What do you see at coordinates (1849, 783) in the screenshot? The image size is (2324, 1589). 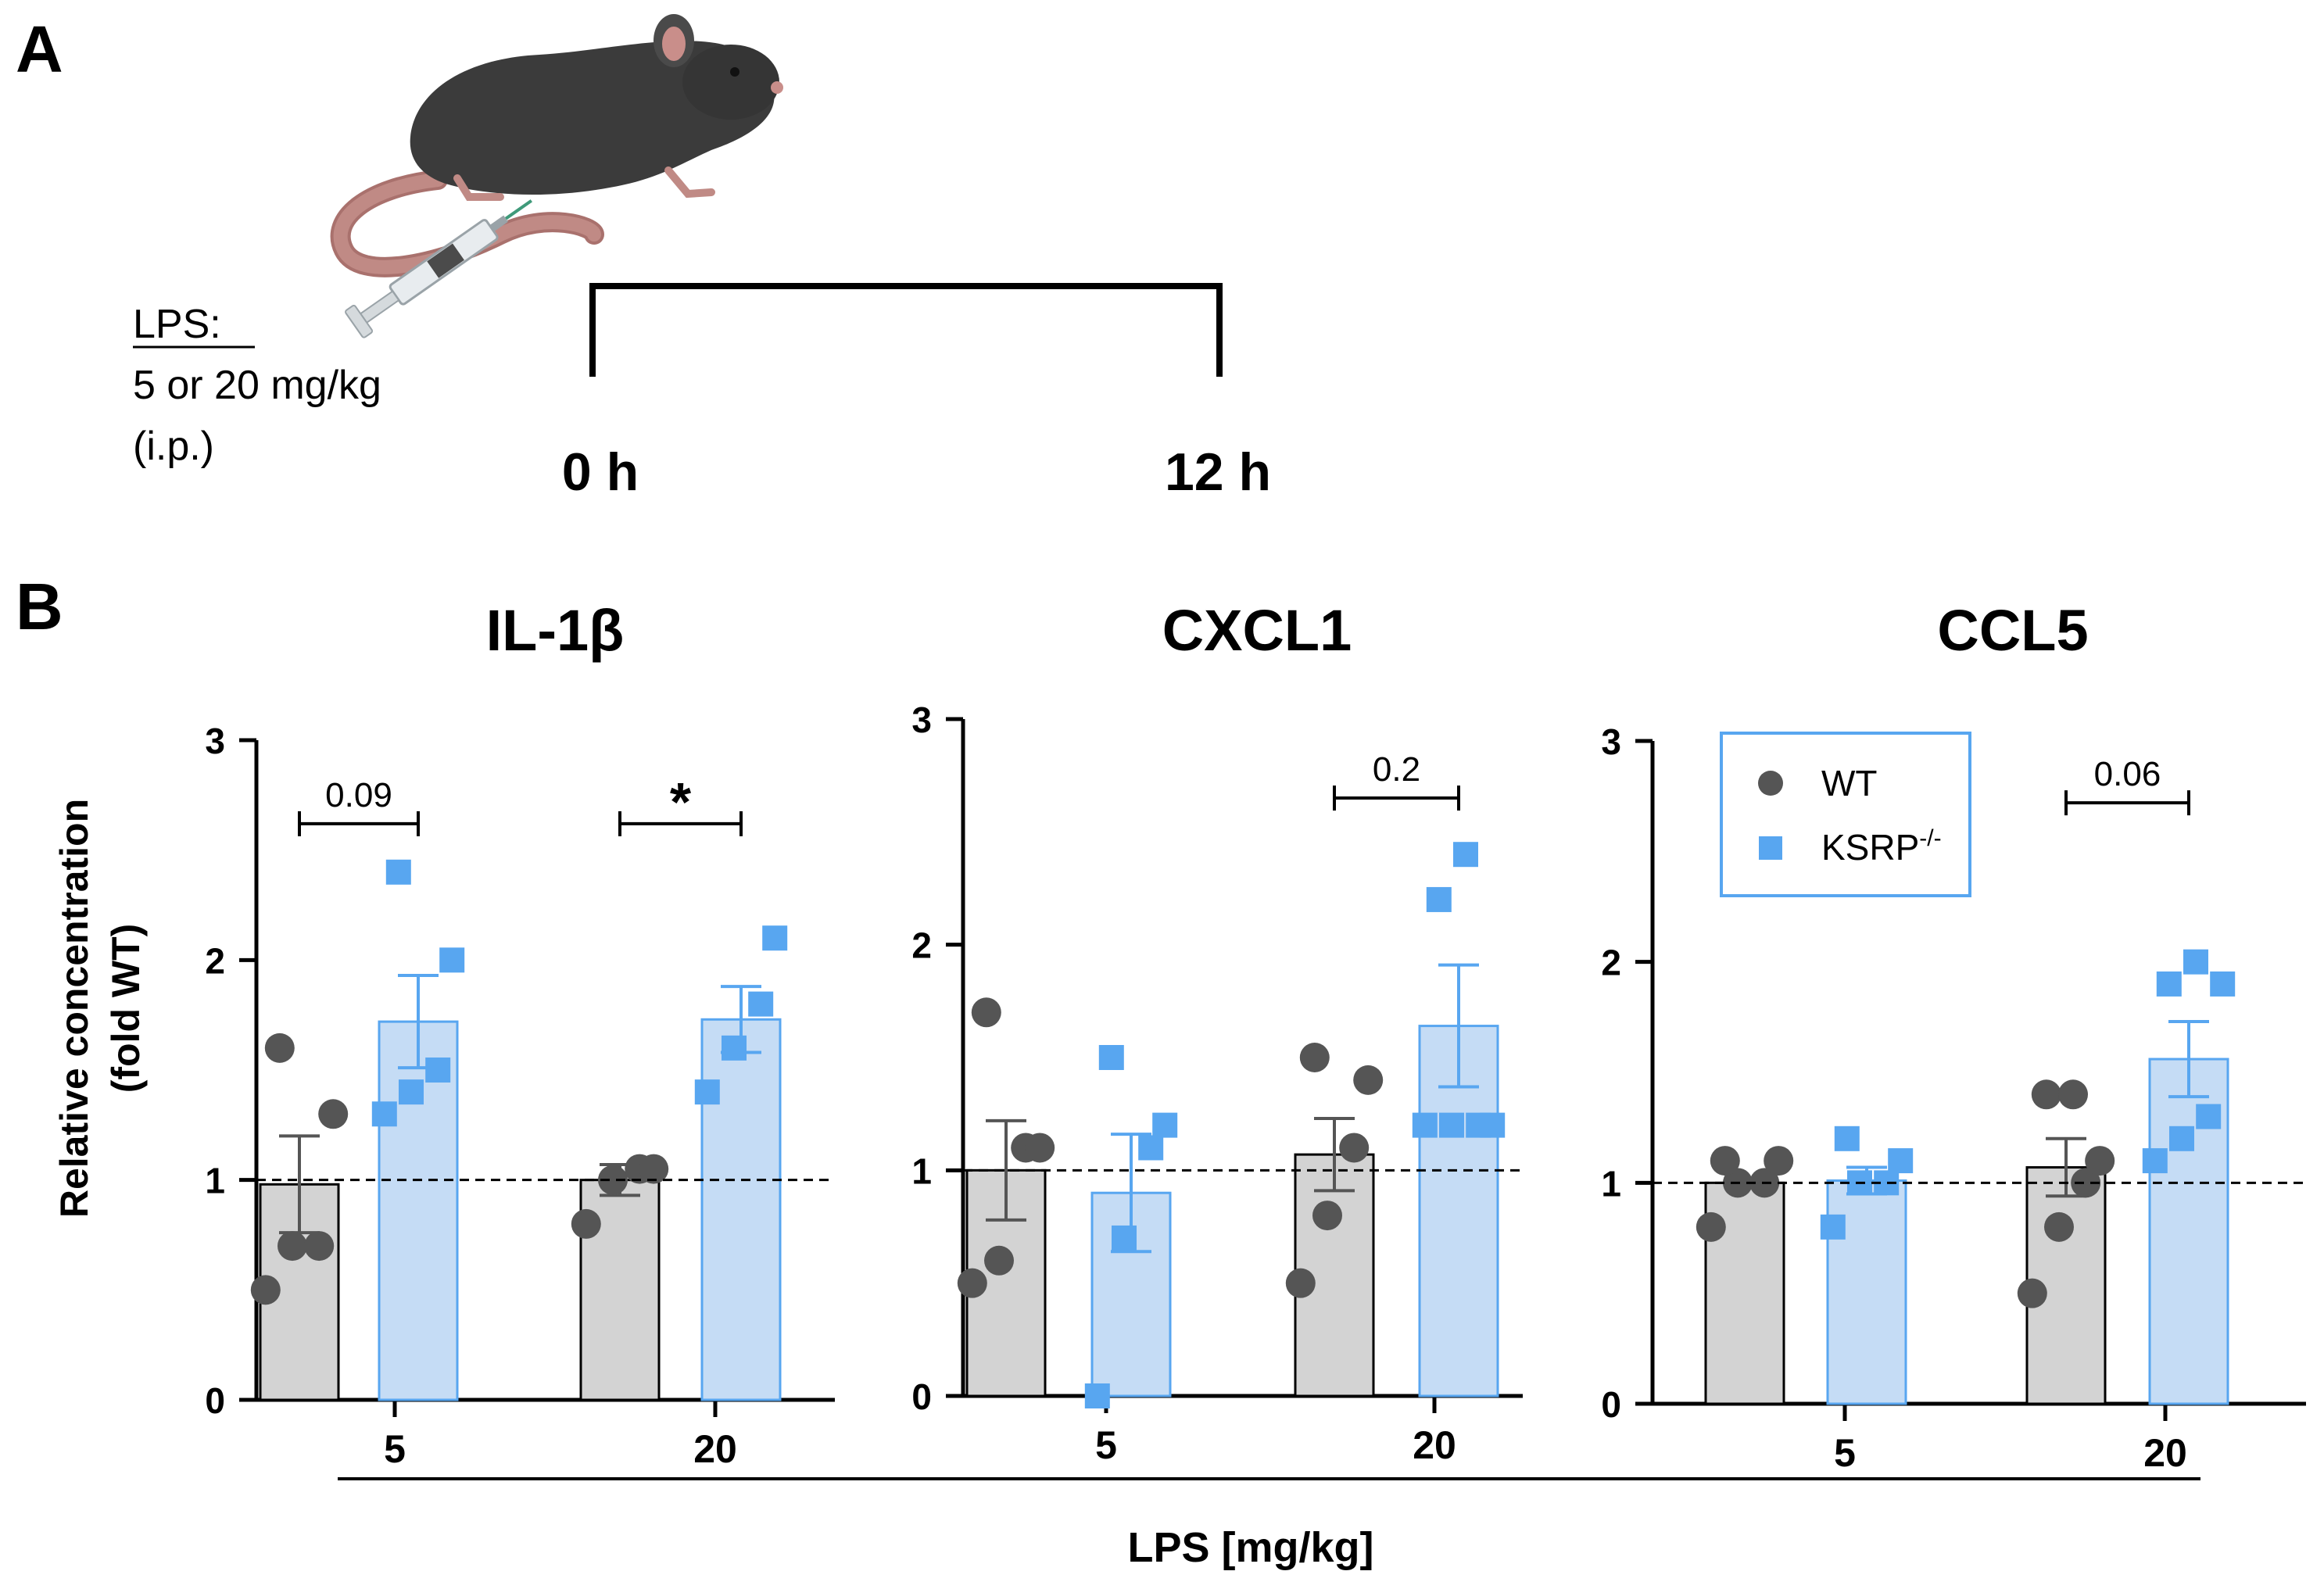 I see `legend-wt-label: WT` at bounding box center [1849, 783].